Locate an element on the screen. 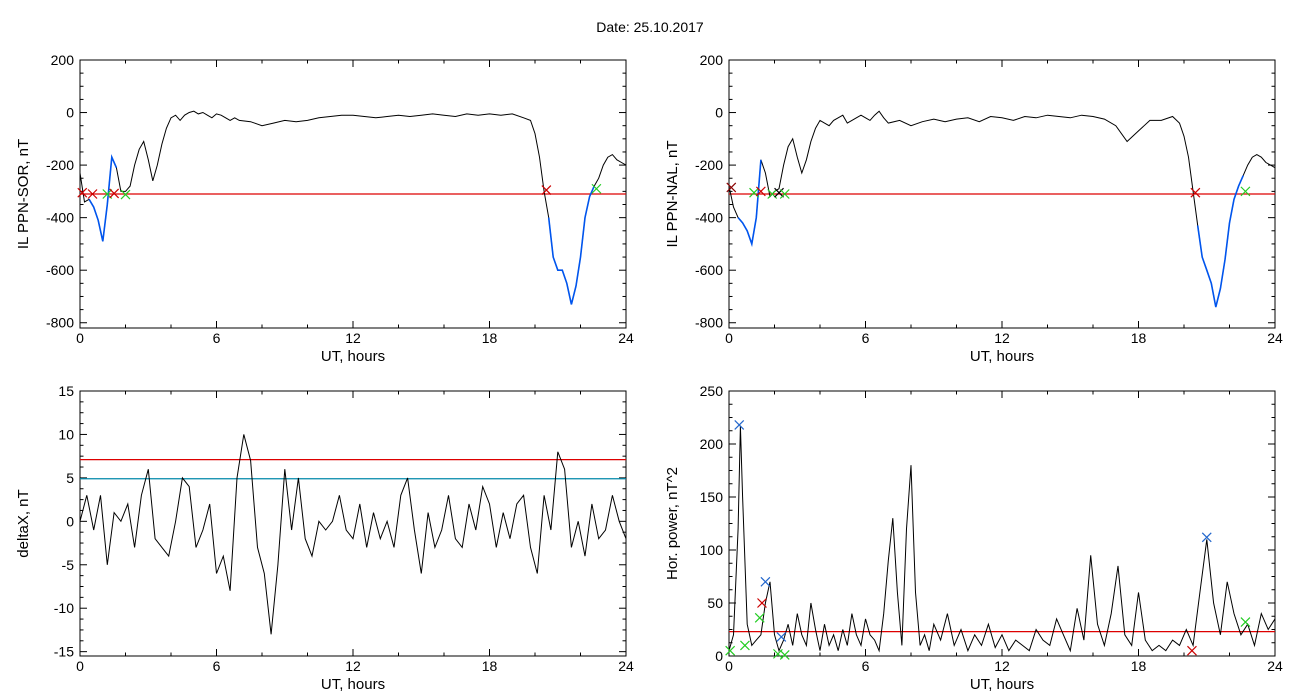 This screenshot has width=1300, height=700. y-tick-label: 50 is located at coordinates (715, 603).